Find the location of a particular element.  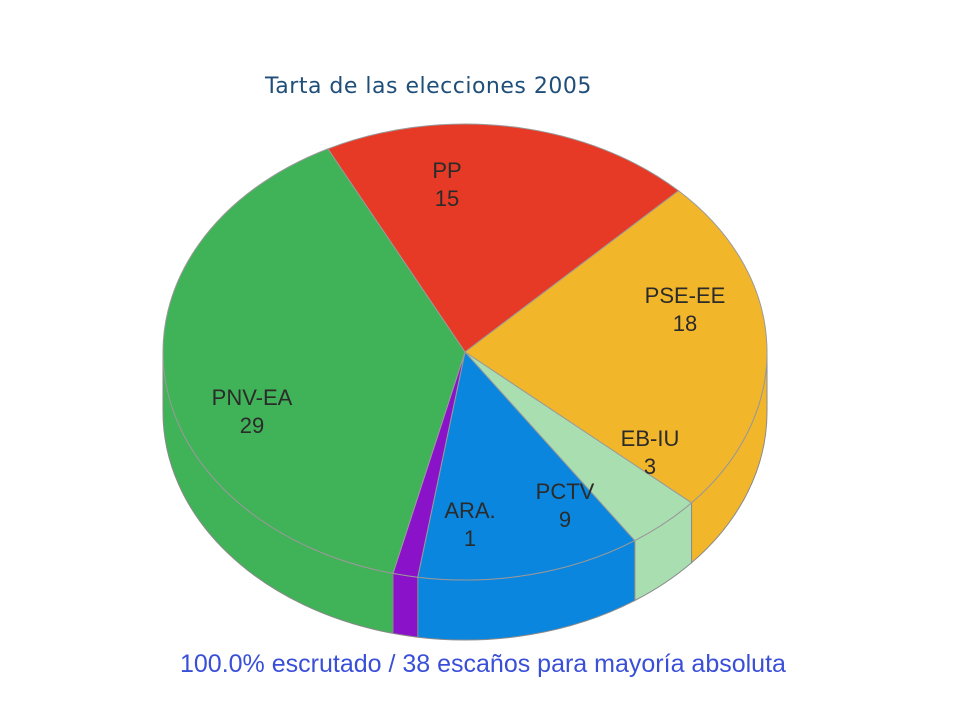

pie-slice-pp is located at coordinates (503, 238).